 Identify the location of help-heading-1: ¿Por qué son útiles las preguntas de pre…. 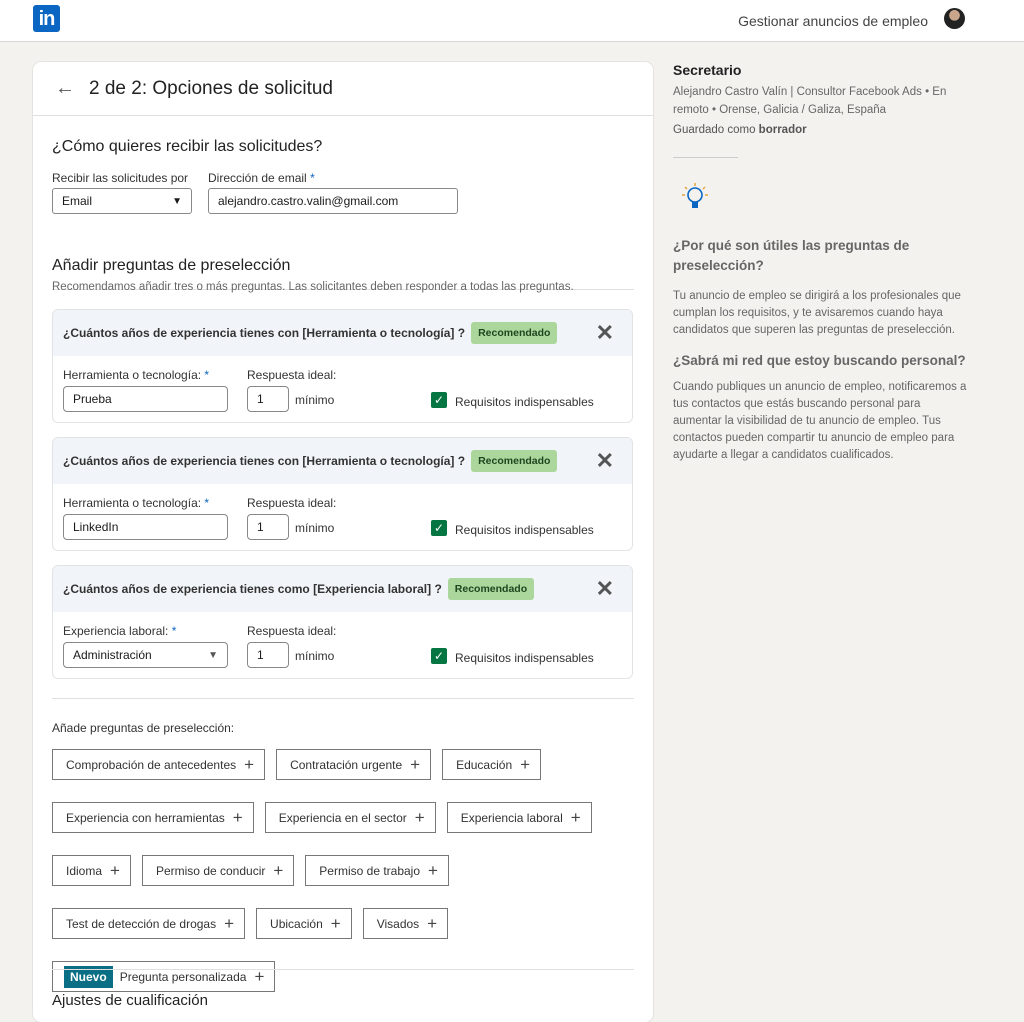
(791, 255).